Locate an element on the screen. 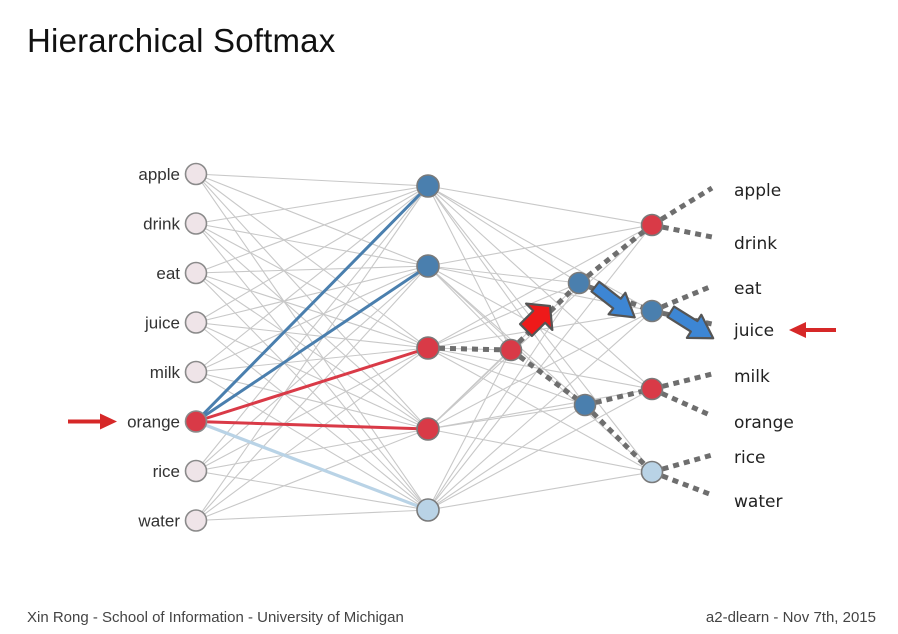  output-word-label: juice is located at coordinates (753, 331).